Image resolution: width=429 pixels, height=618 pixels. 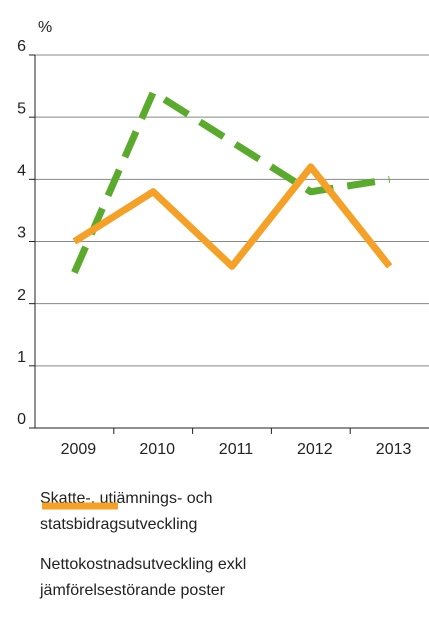 I want to click on x-tick-label: 2011, so click(x=236, y=449).